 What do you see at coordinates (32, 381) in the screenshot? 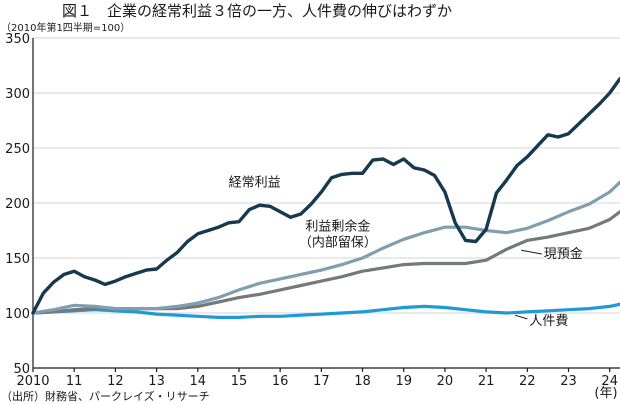
I see `x-tick-label: 2010` at bounding box center [32, 381].